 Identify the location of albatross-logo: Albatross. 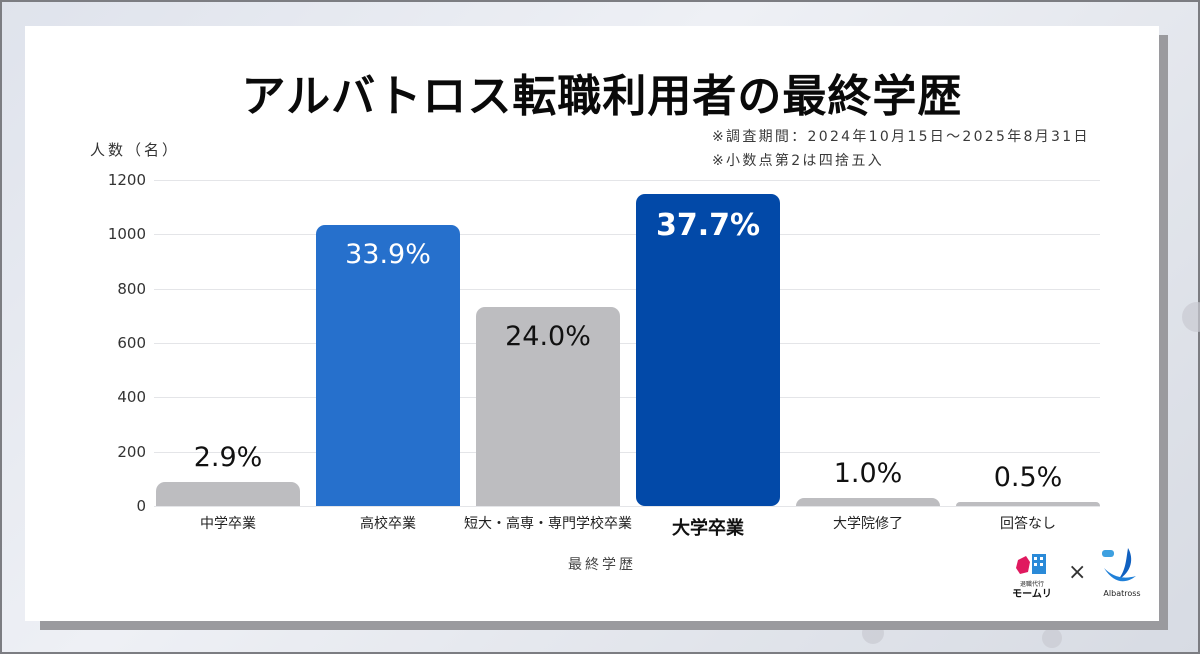
(1121, 573).